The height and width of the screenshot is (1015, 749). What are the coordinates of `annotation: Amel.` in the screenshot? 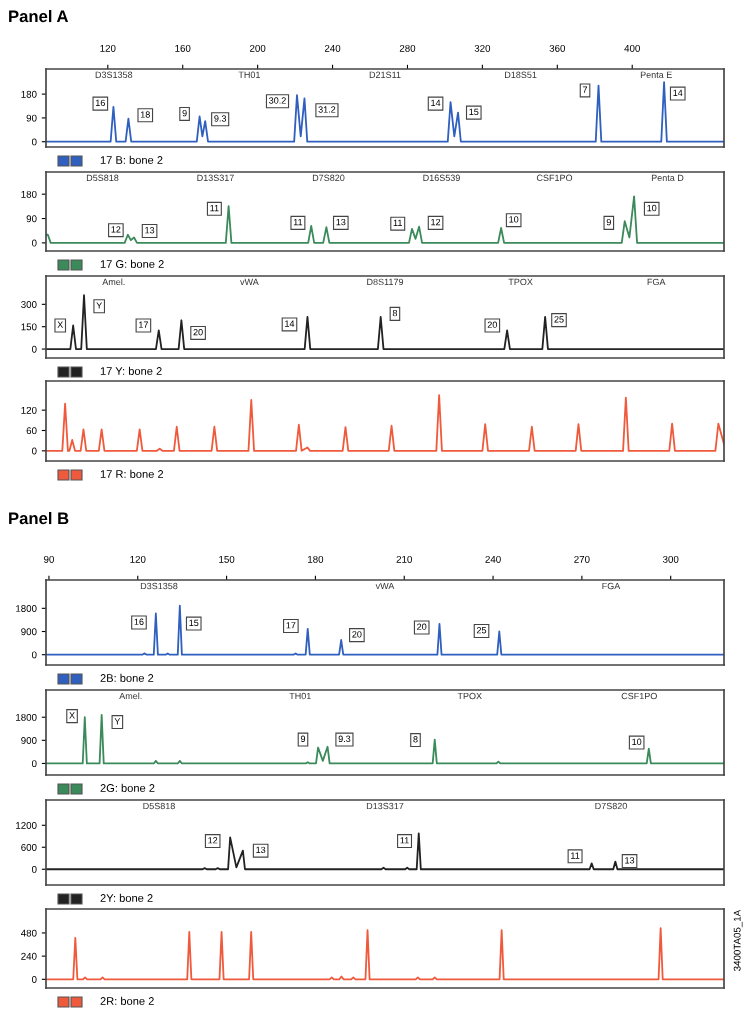 It's located at (113, 282).